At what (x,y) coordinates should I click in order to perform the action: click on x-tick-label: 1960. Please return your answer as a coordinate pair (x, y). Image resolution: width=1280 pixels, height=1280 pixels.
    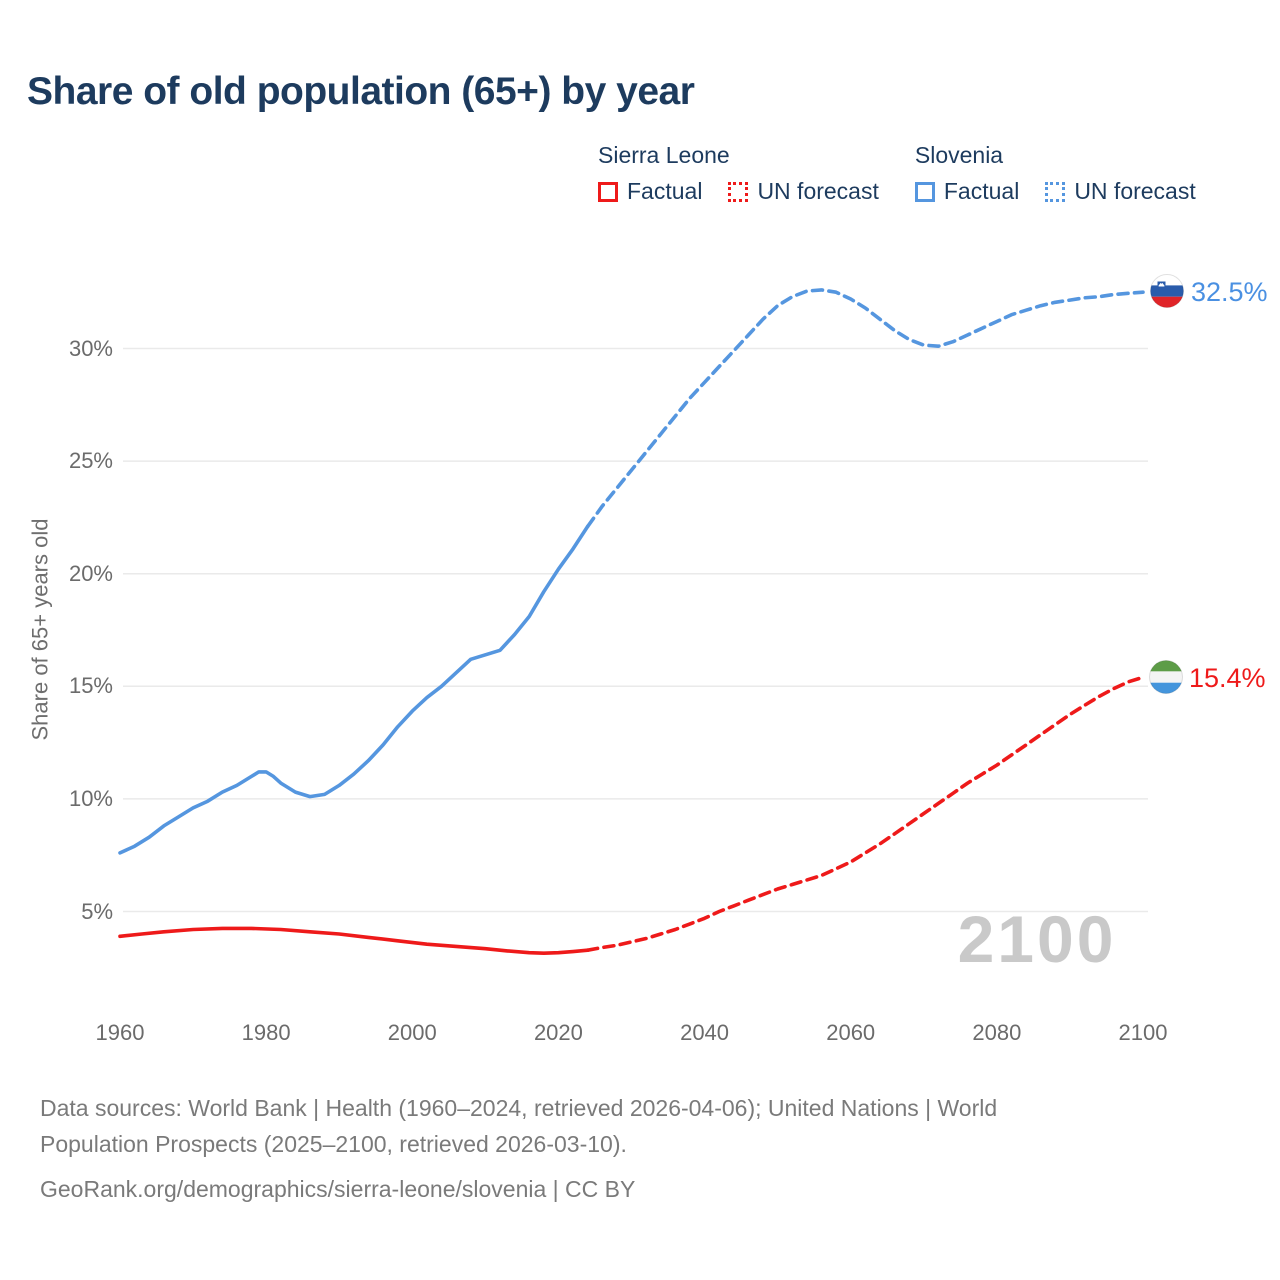
    Looking at the image, I should click on (120, 1032).